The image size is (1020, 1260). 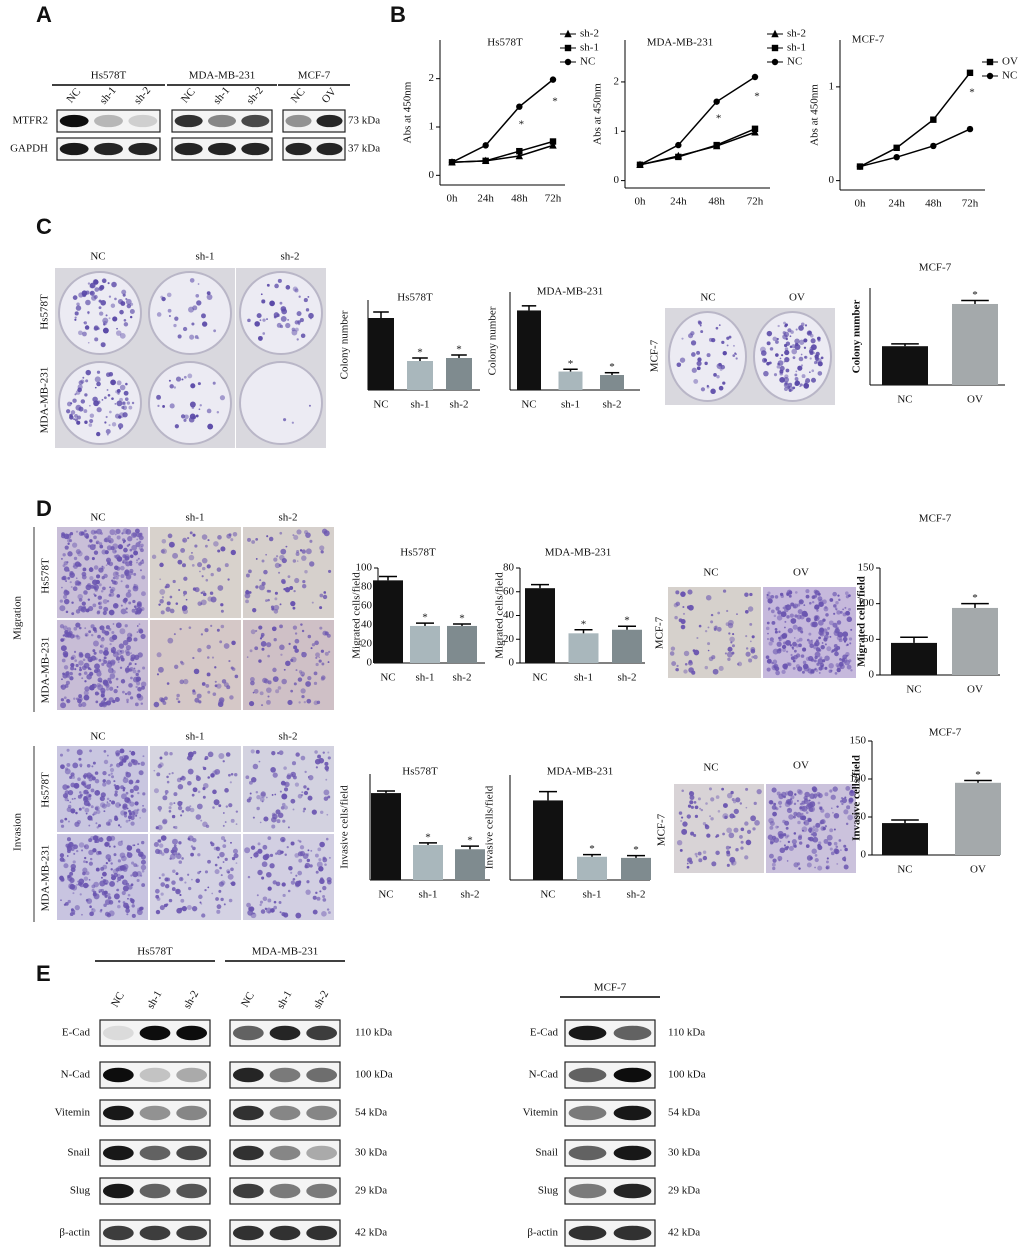 I want to click on column-label: sh-1, so click(x=205, y=257).